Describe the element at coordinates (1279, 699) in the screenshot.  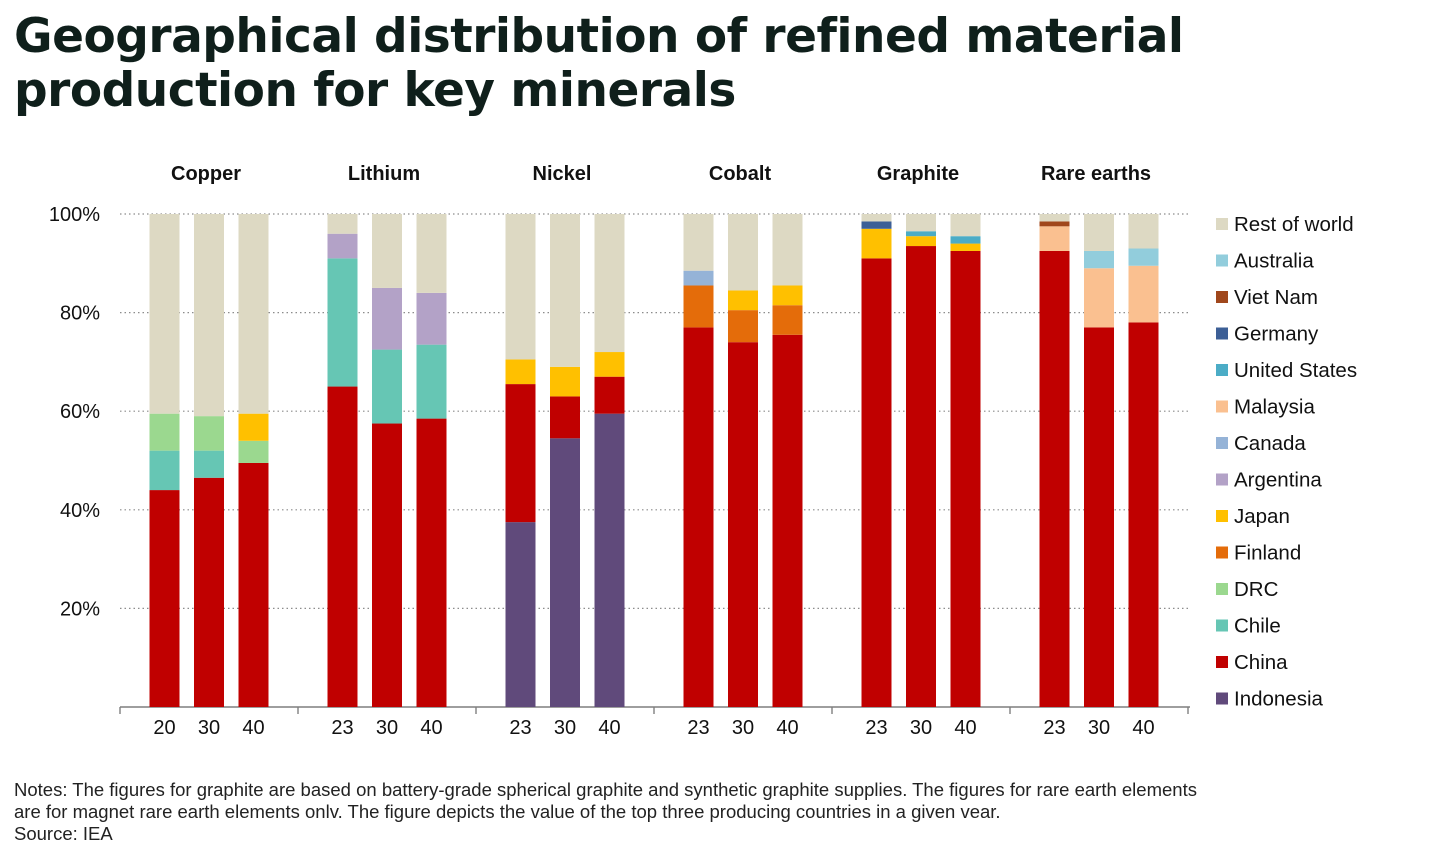
I see `legend-label-indonesia: Indonesia` at that location.